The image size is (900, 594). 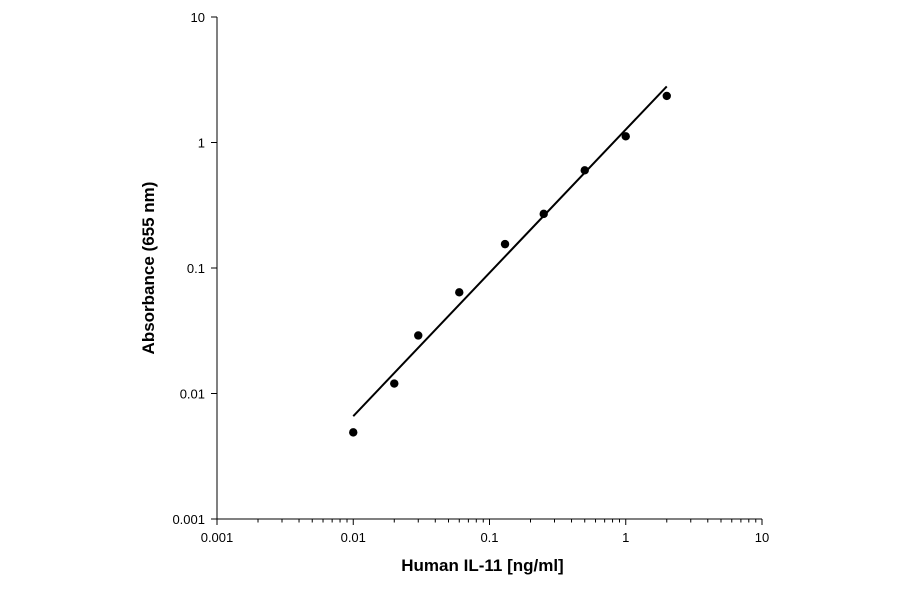 I want to click on y-tick-label: 10, so click(x=198, y=17).